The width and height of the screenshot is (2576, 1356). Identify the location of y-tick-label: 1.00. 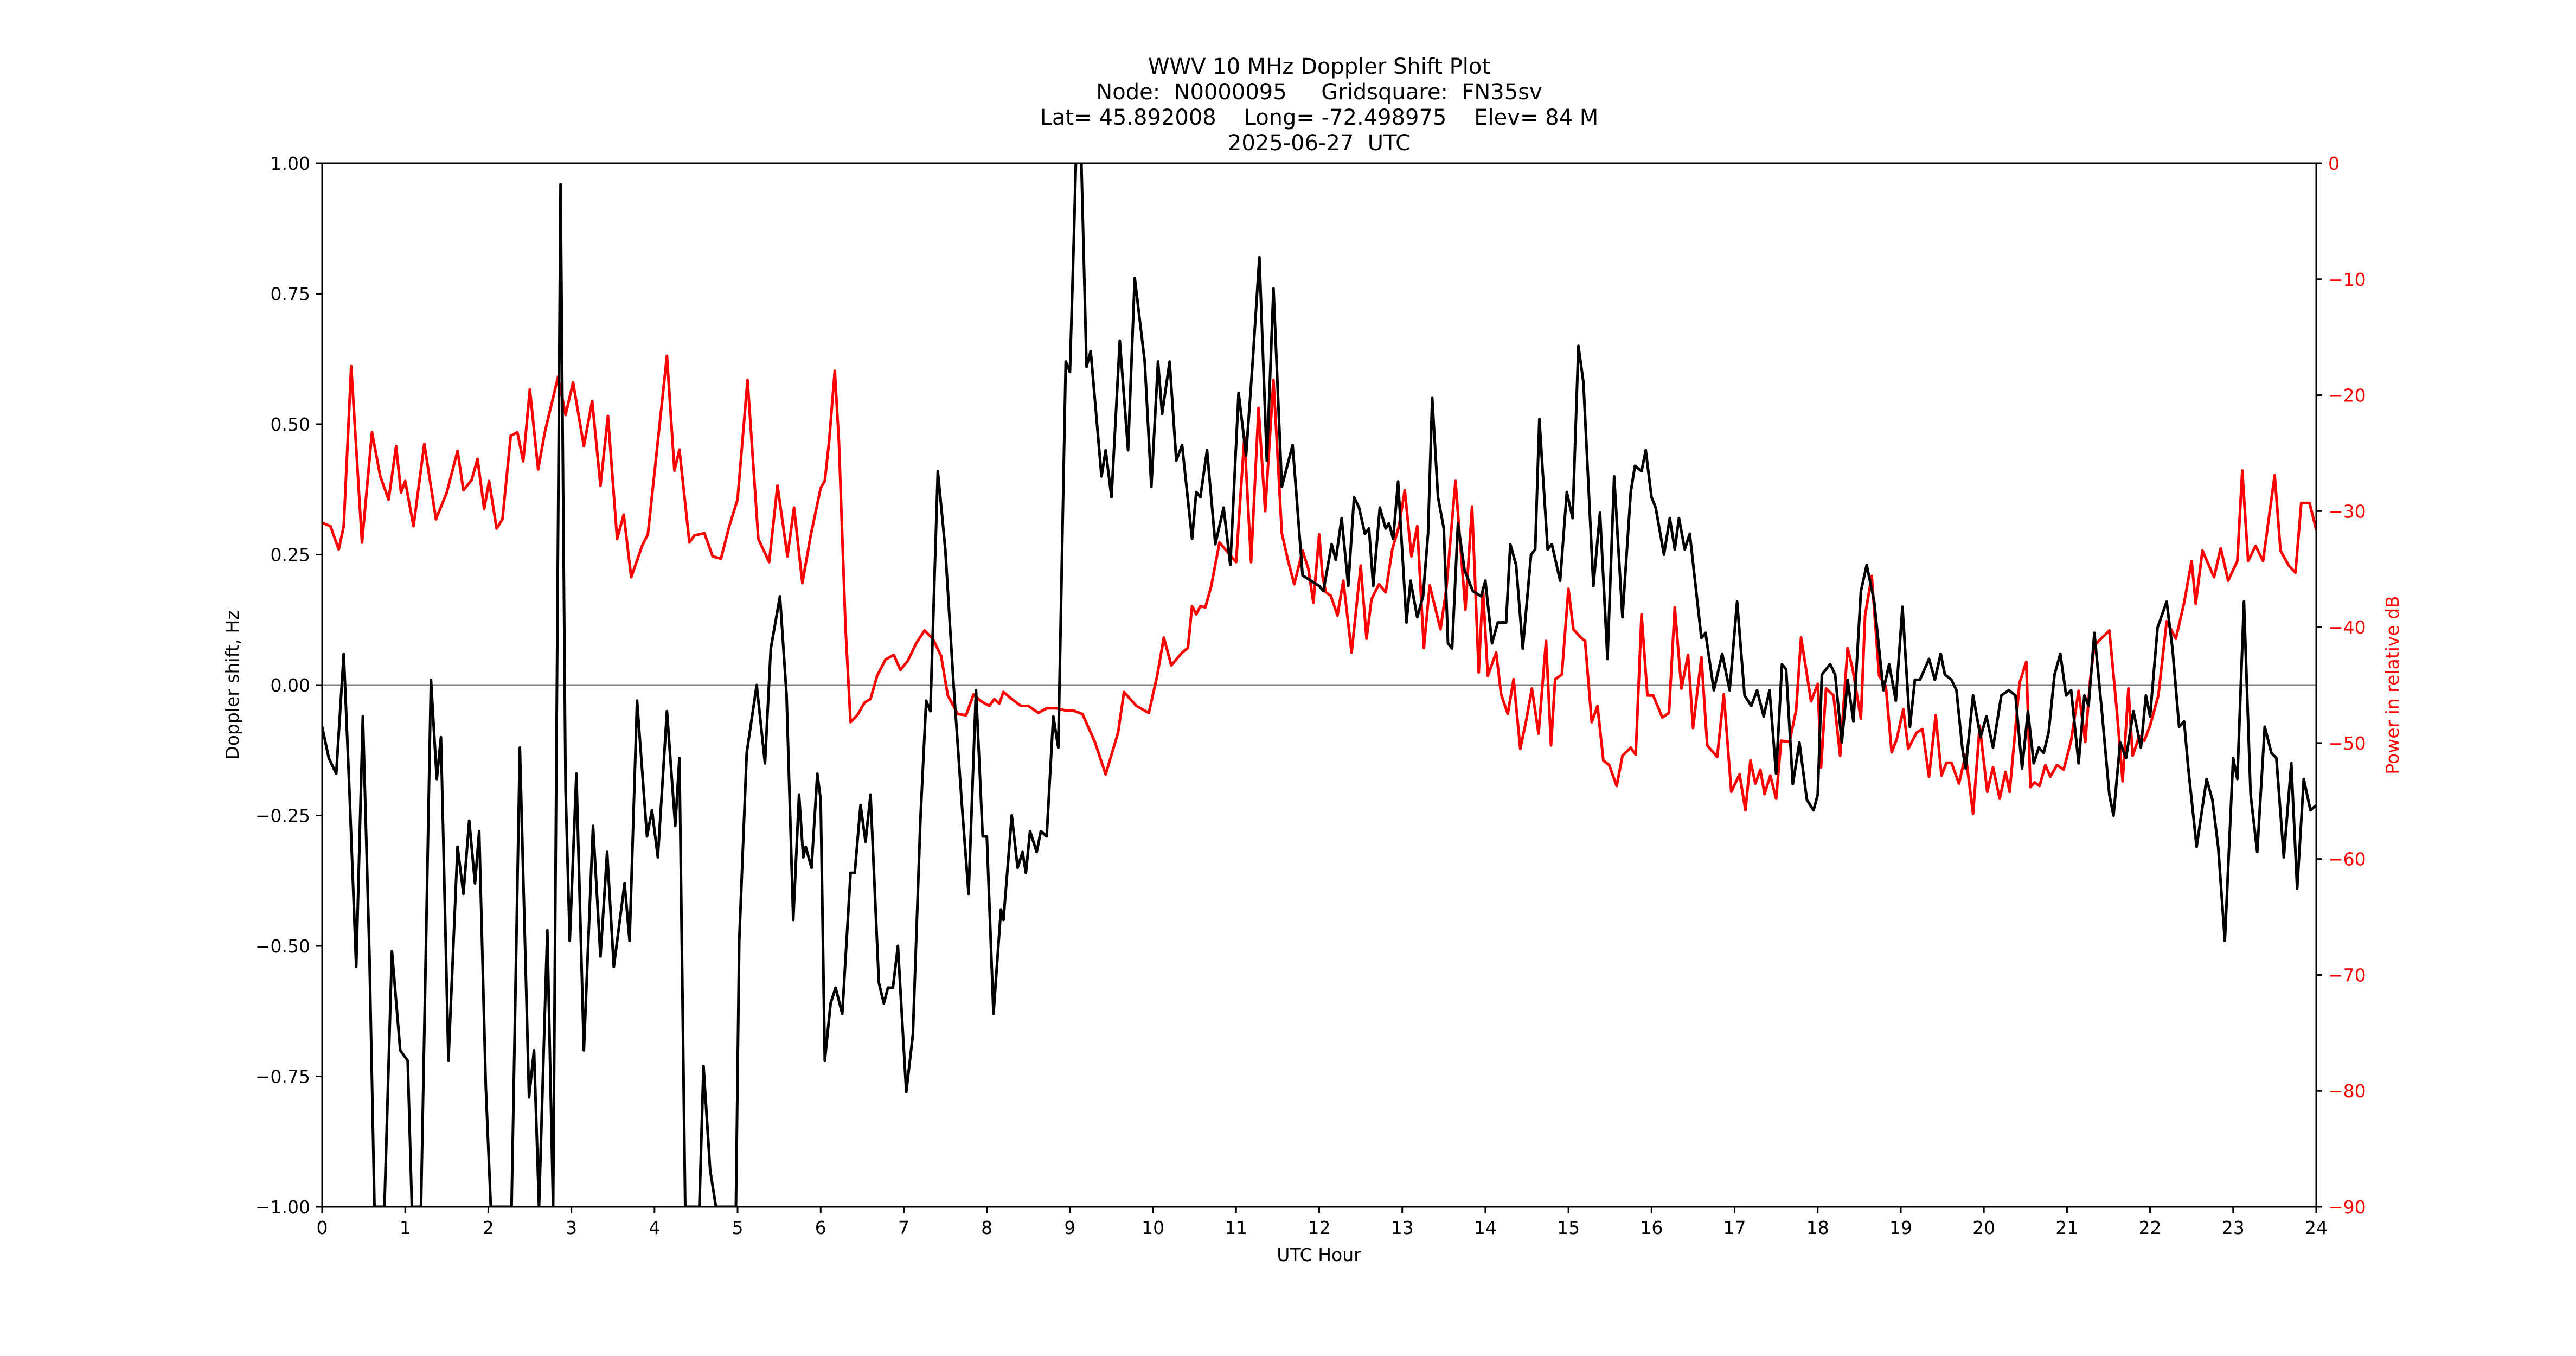
(290, 163).